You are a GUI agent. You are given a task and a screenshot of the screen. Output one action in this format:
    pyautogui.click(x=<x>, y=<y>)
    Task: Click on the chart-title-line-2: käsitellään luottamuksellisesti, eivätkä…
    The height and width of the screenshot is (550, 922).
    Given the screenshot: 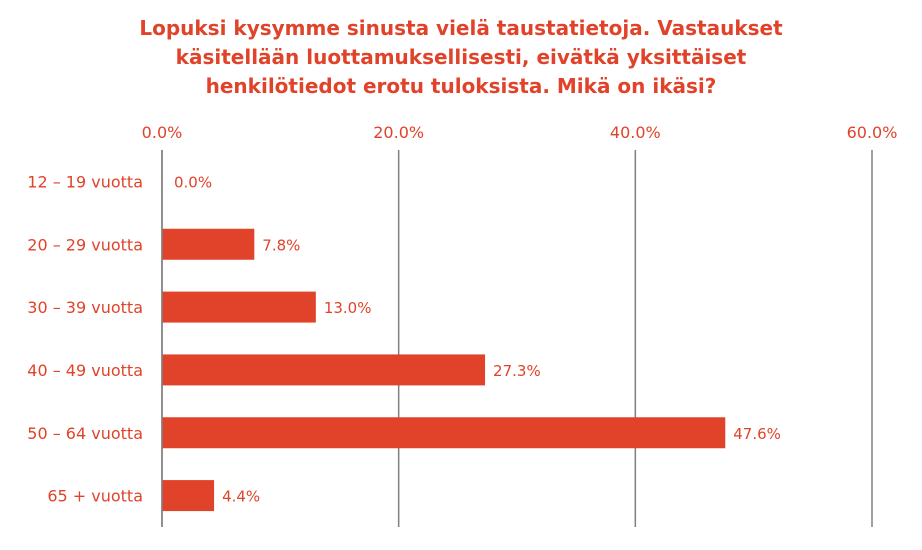 What is the action you would take?
    pyautogui.click(x=461, y=57)
    